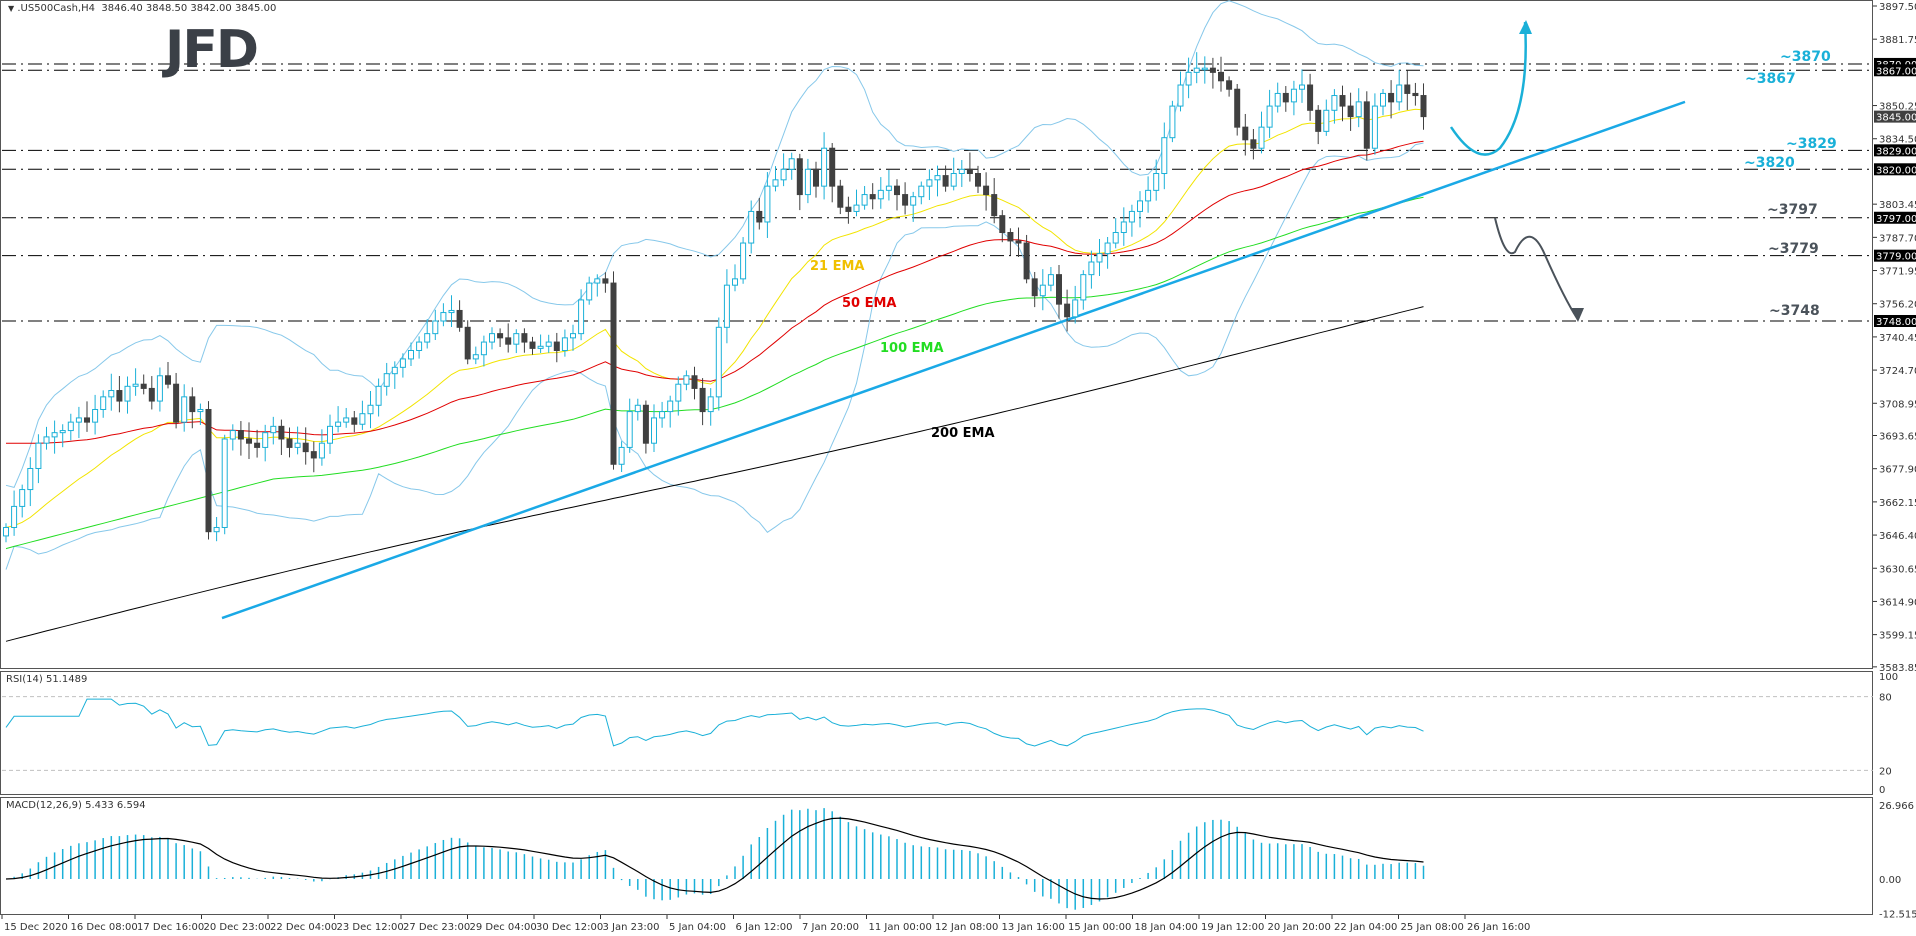  Describe the element at coordinates (1897, 437) in the screenshot. I see `axis-tick-label: 3693.65` at that location.